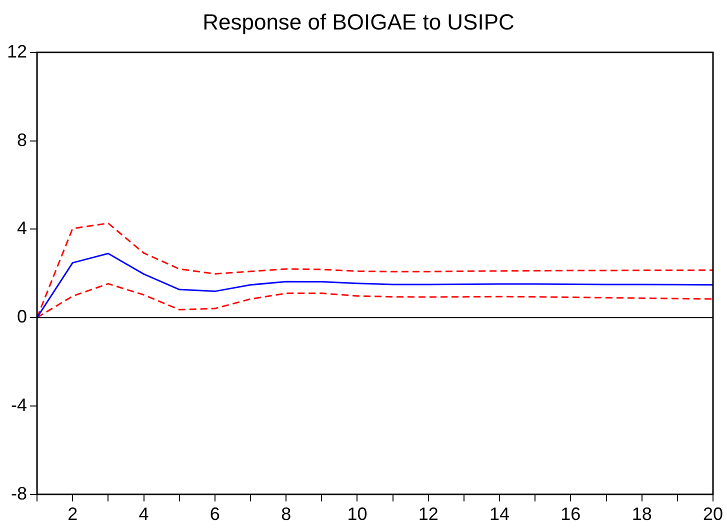  Describe the element at coordinates (357, 514) in the screenshot. I see `x-tick-label: 10` at that location.